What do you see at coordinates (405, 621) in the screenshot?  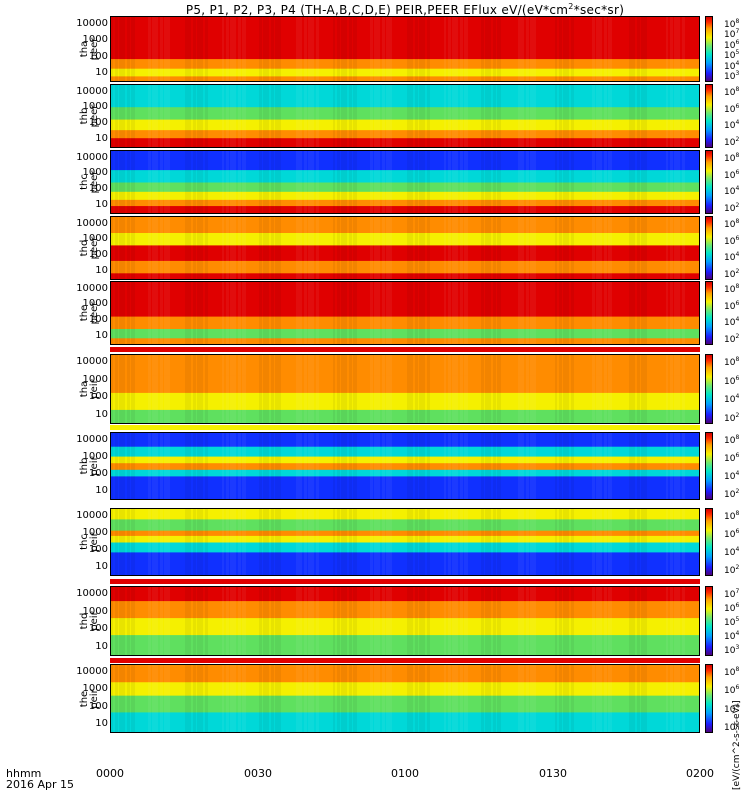 I see `spectrogram-panel` at bounding box center [405, 621].